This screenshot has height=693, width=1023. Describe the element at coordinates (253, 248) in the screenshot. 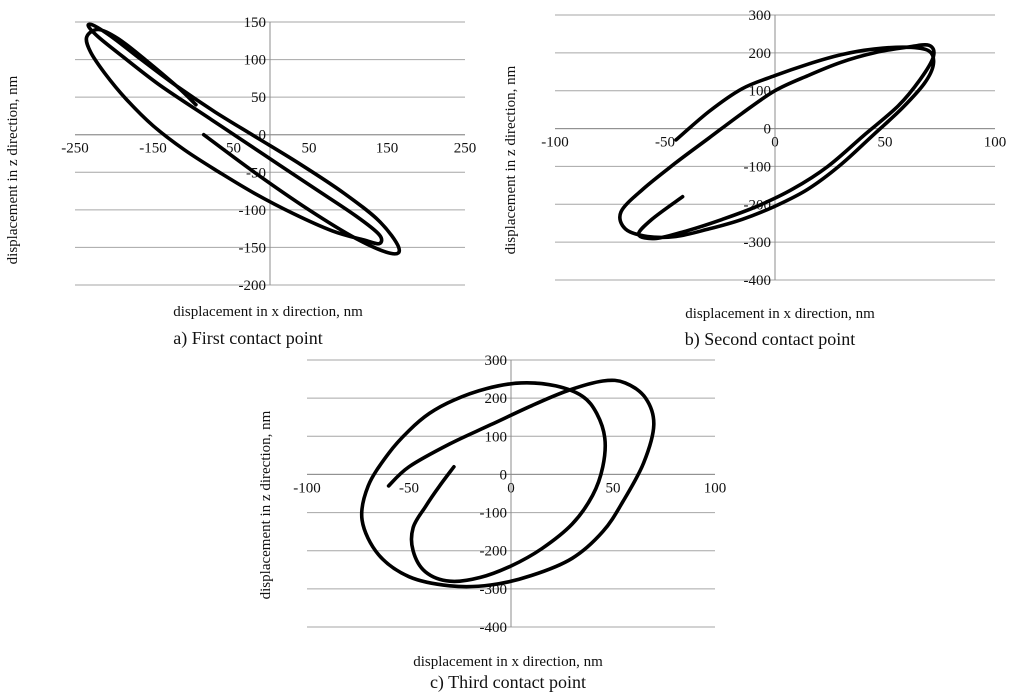

I see `y-tick-label: -150` at that location.